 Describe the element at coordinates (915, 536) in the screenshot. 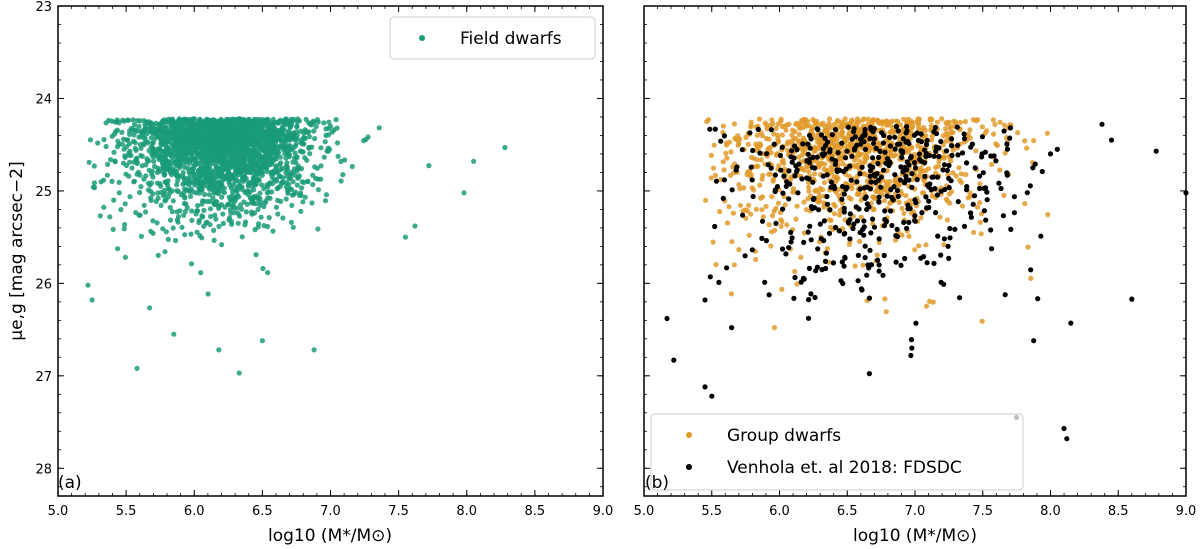

I see `panel-b-xlabel: log10 (M*/M⊙)` at that location.